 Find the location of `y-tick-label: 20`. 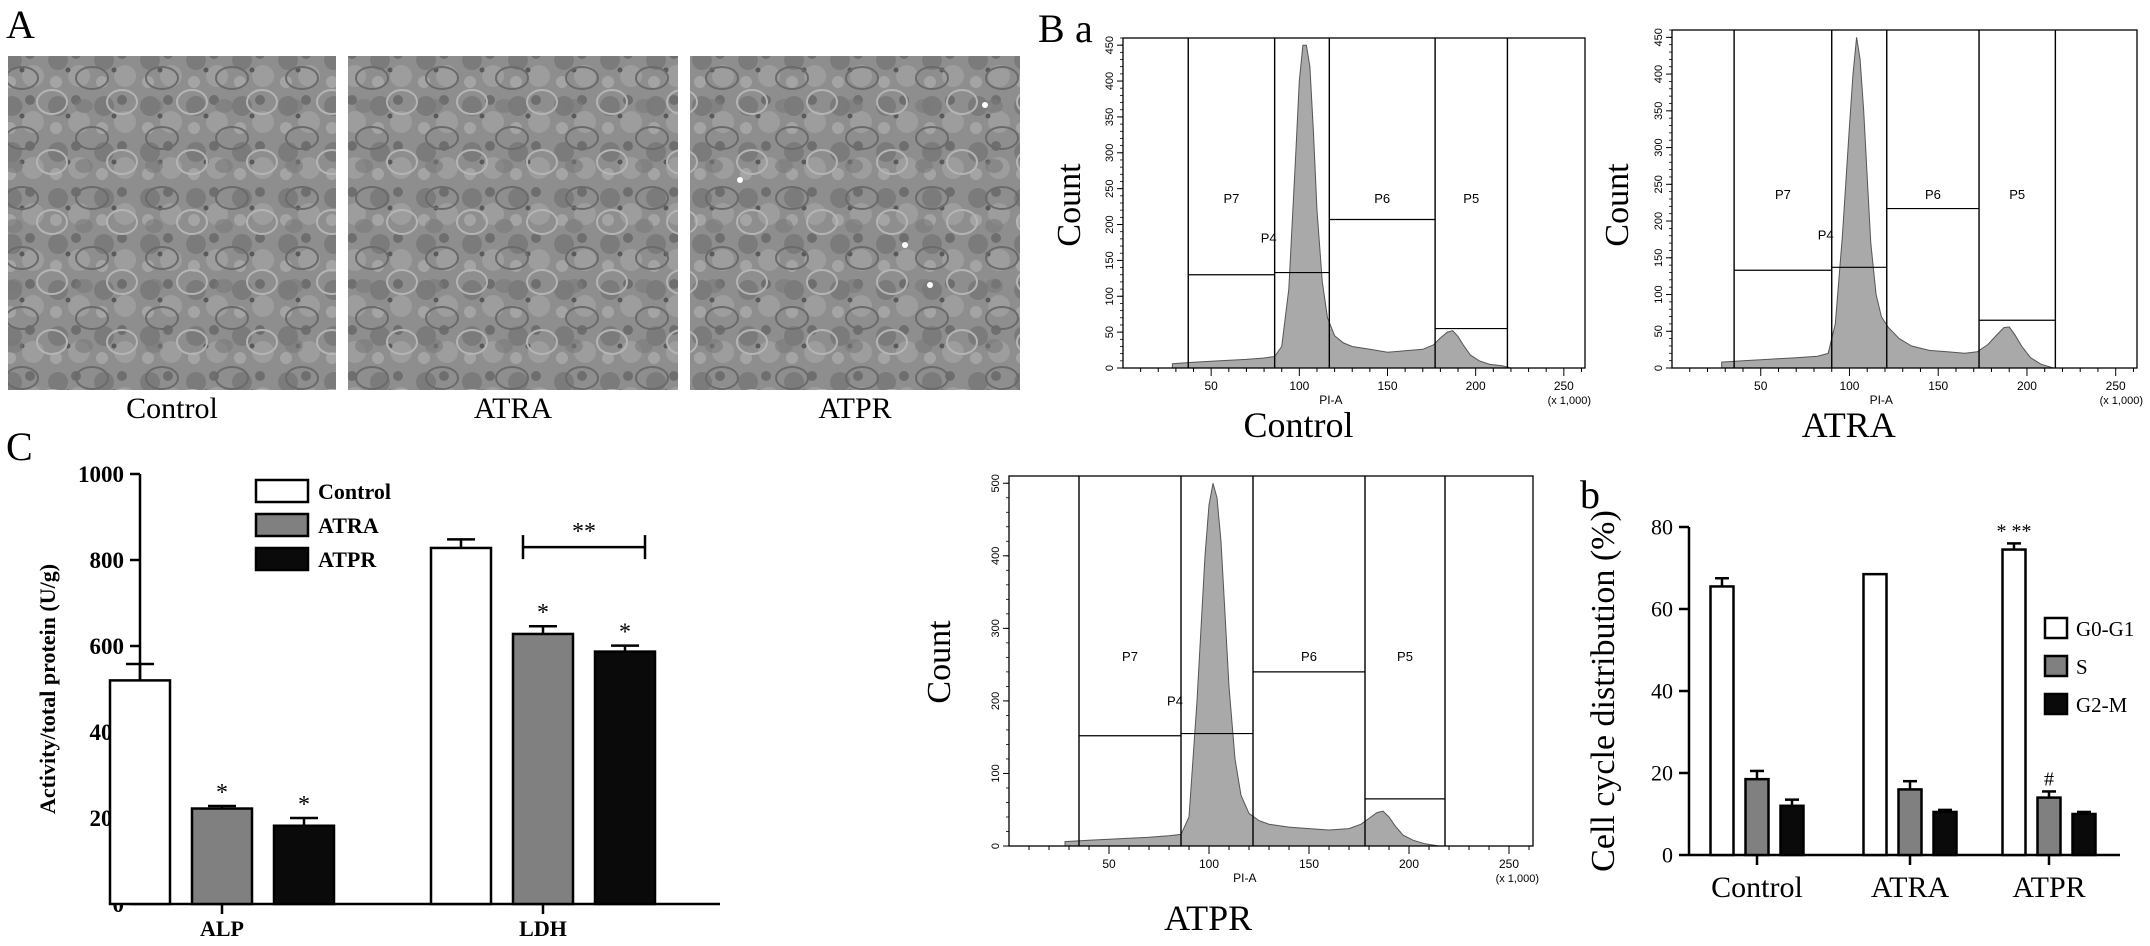

y-tick-label: 20 is located at coordinates (1662, 773).